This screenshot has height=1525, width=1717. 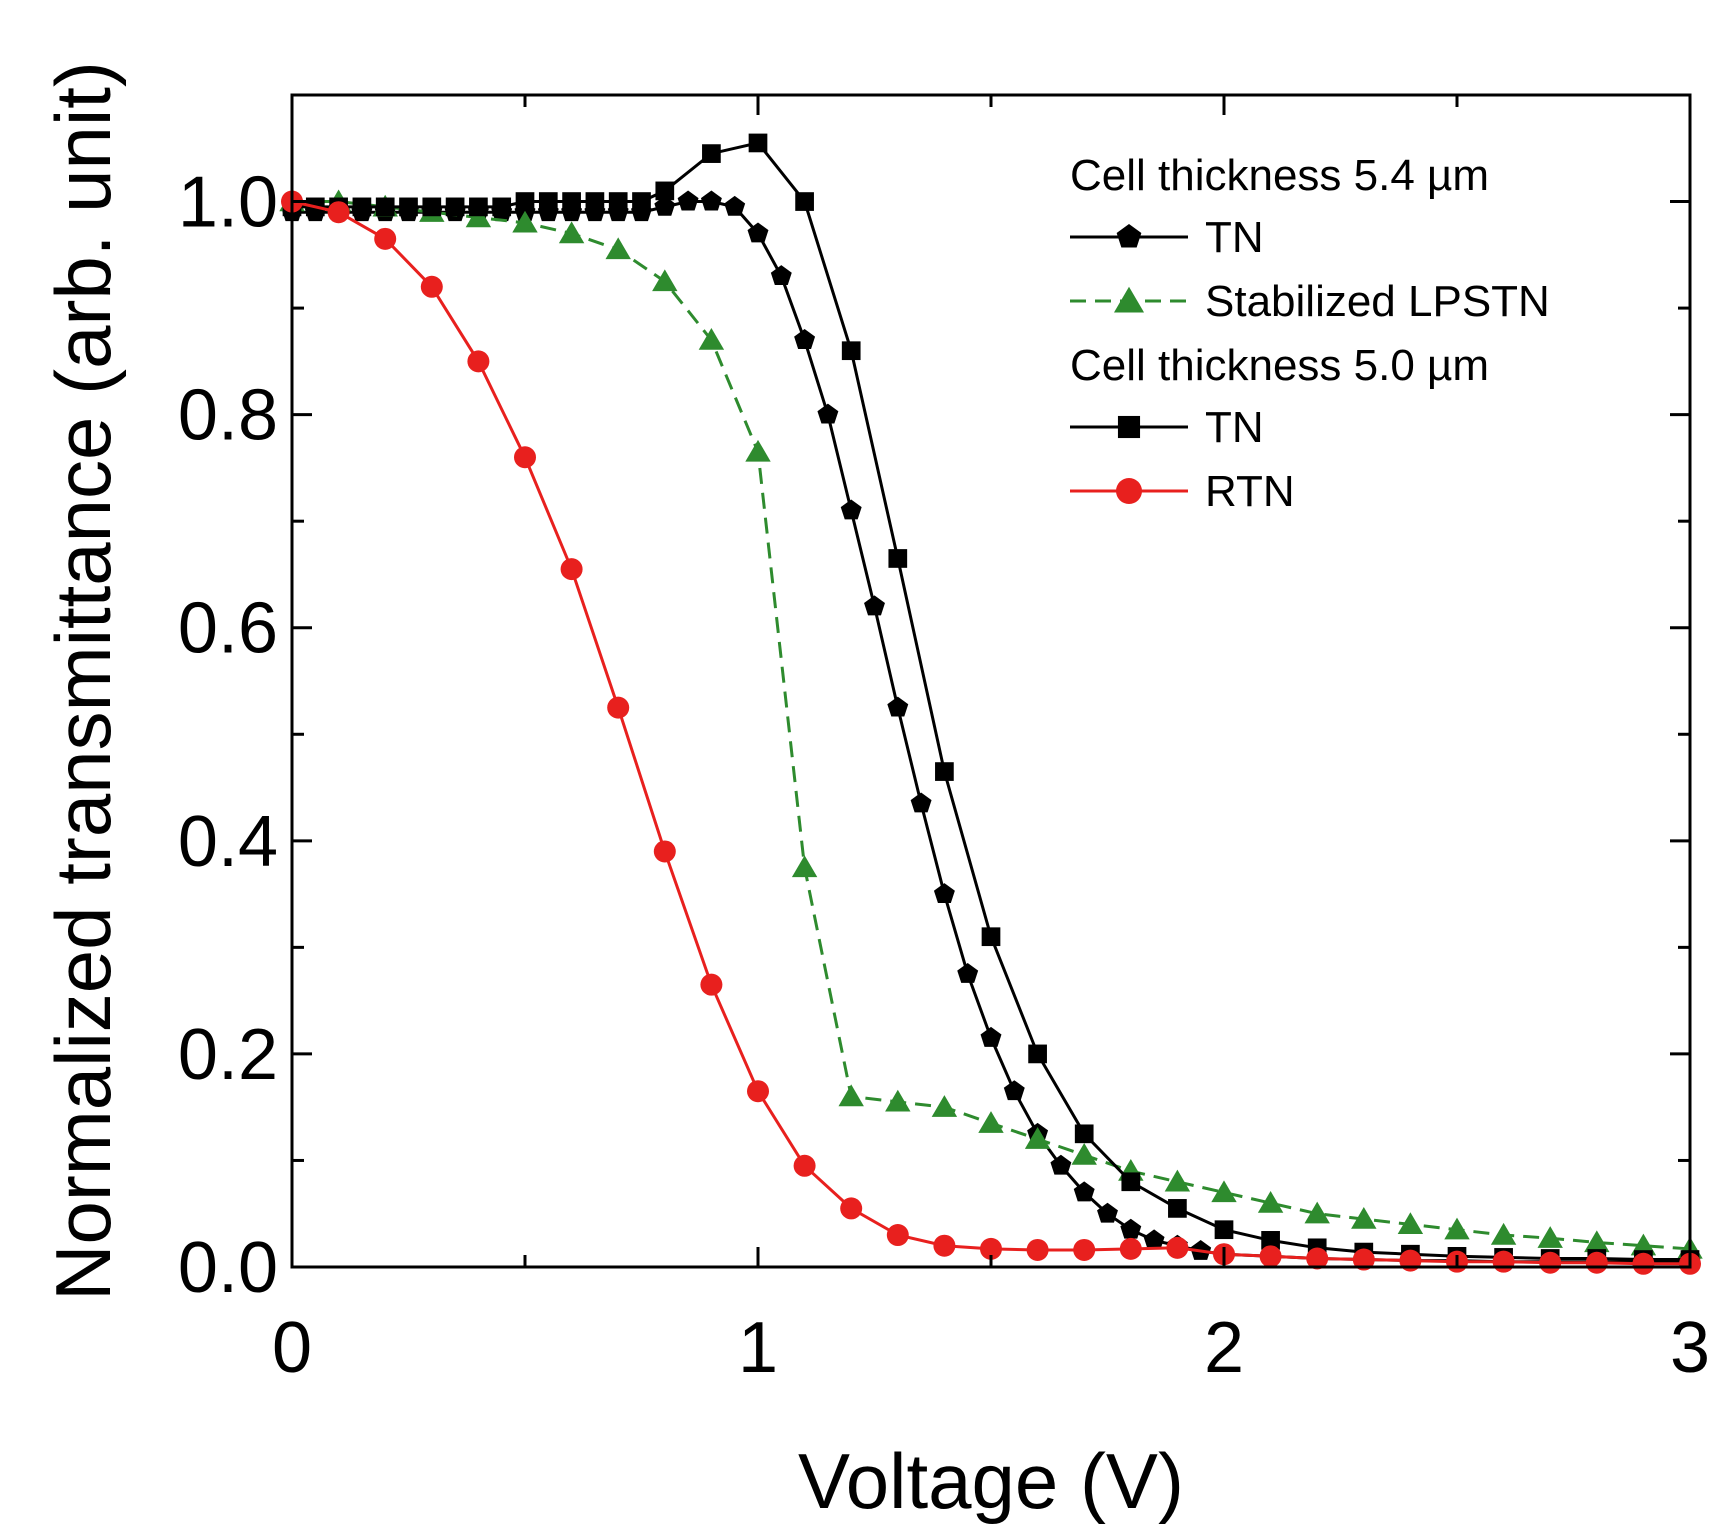 I want to click on y-axis-label: Normalized transmittance (arb. unit), so click(x=83, y=681).